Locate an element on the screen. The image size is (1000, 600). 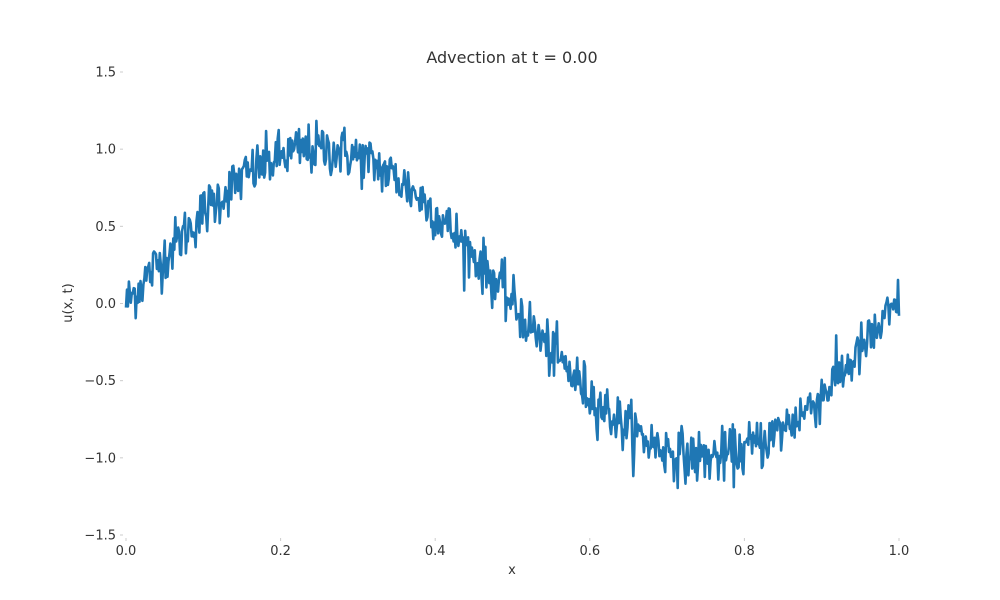
x-tick-label: 0.6 is located at coordinates (589, 551).